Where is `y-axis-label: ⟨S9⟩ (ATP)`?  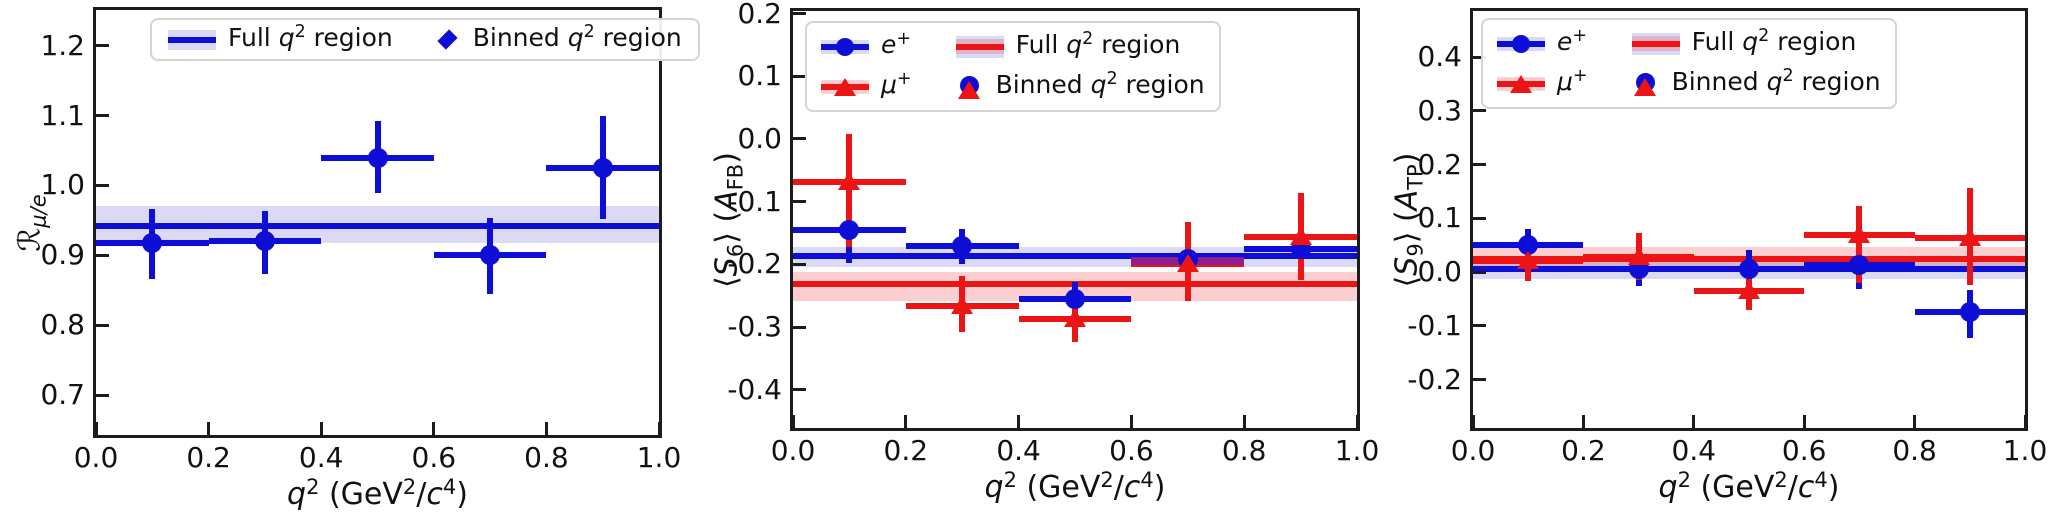 y-axis-label: ⟨S9⟩ (ATP) is located at coordinates (1408, 219).